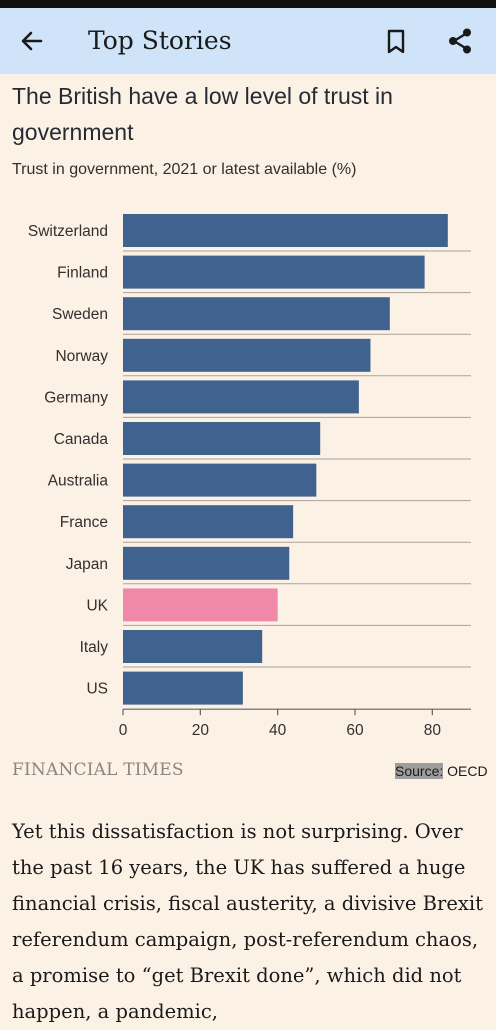  I want to click on bar-uk, so click(200, 605).